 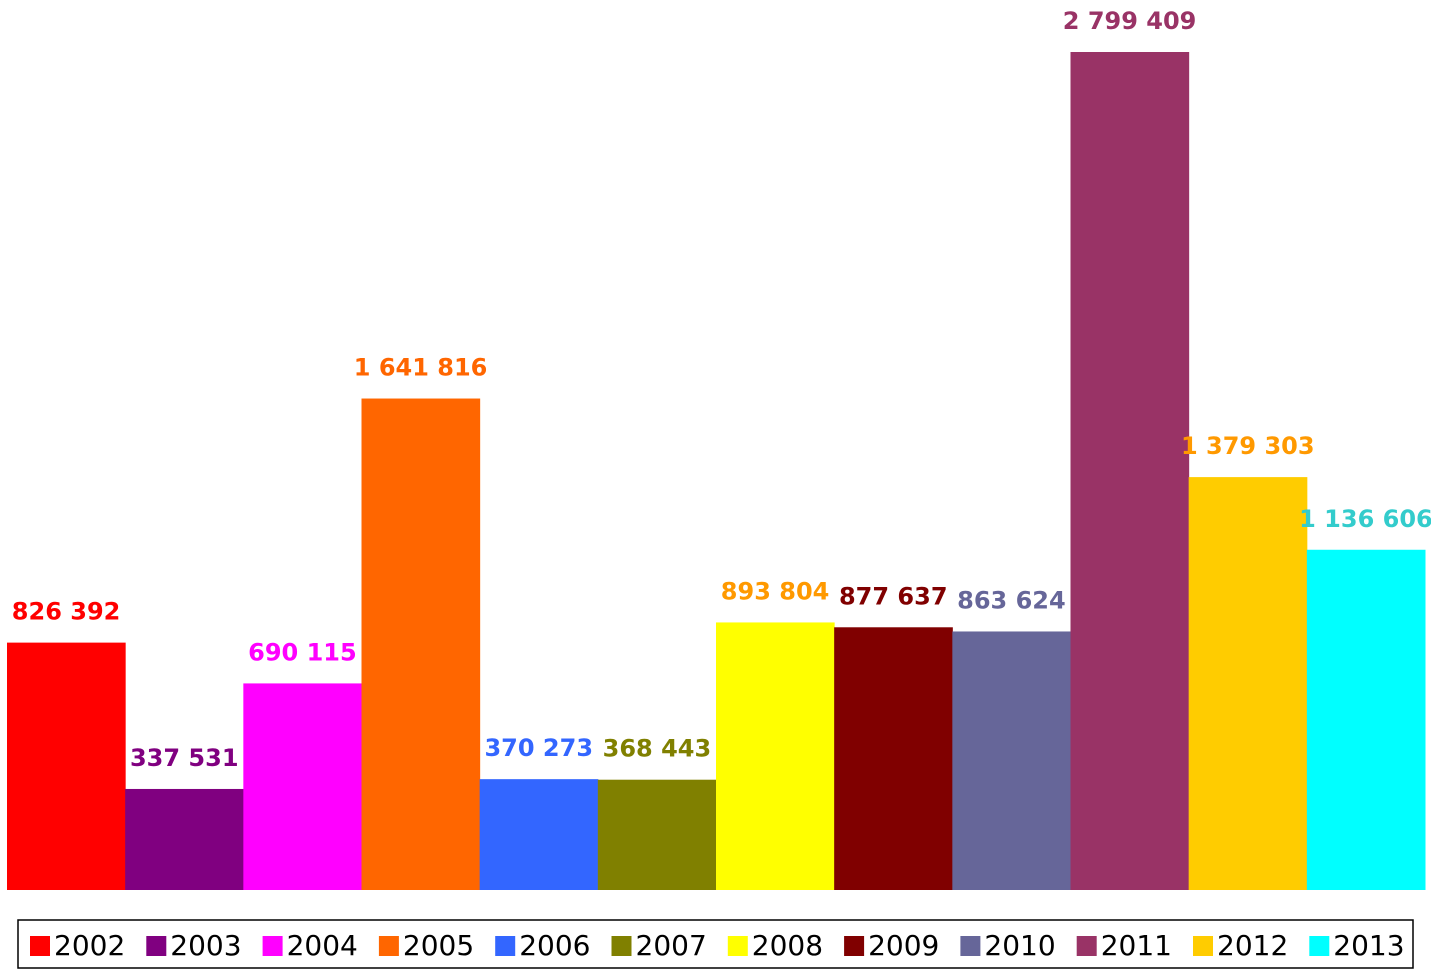 What do you see at coordinates (787, 945) in the screenshot?
I see `legend-label: 2008` at bounding box center [787, 945].